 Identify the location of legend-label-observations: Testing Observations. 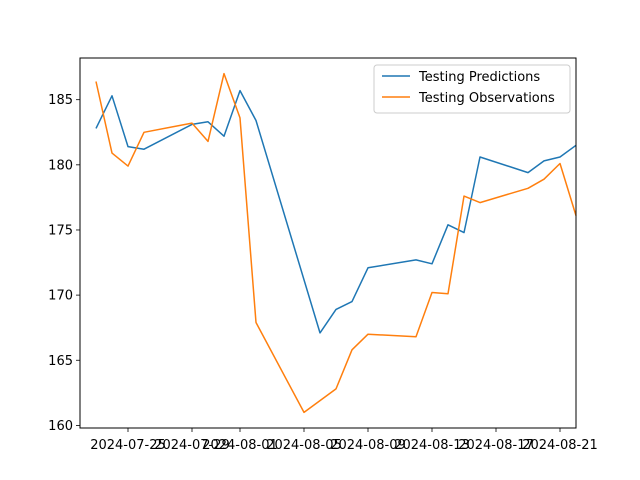
(486, 98).